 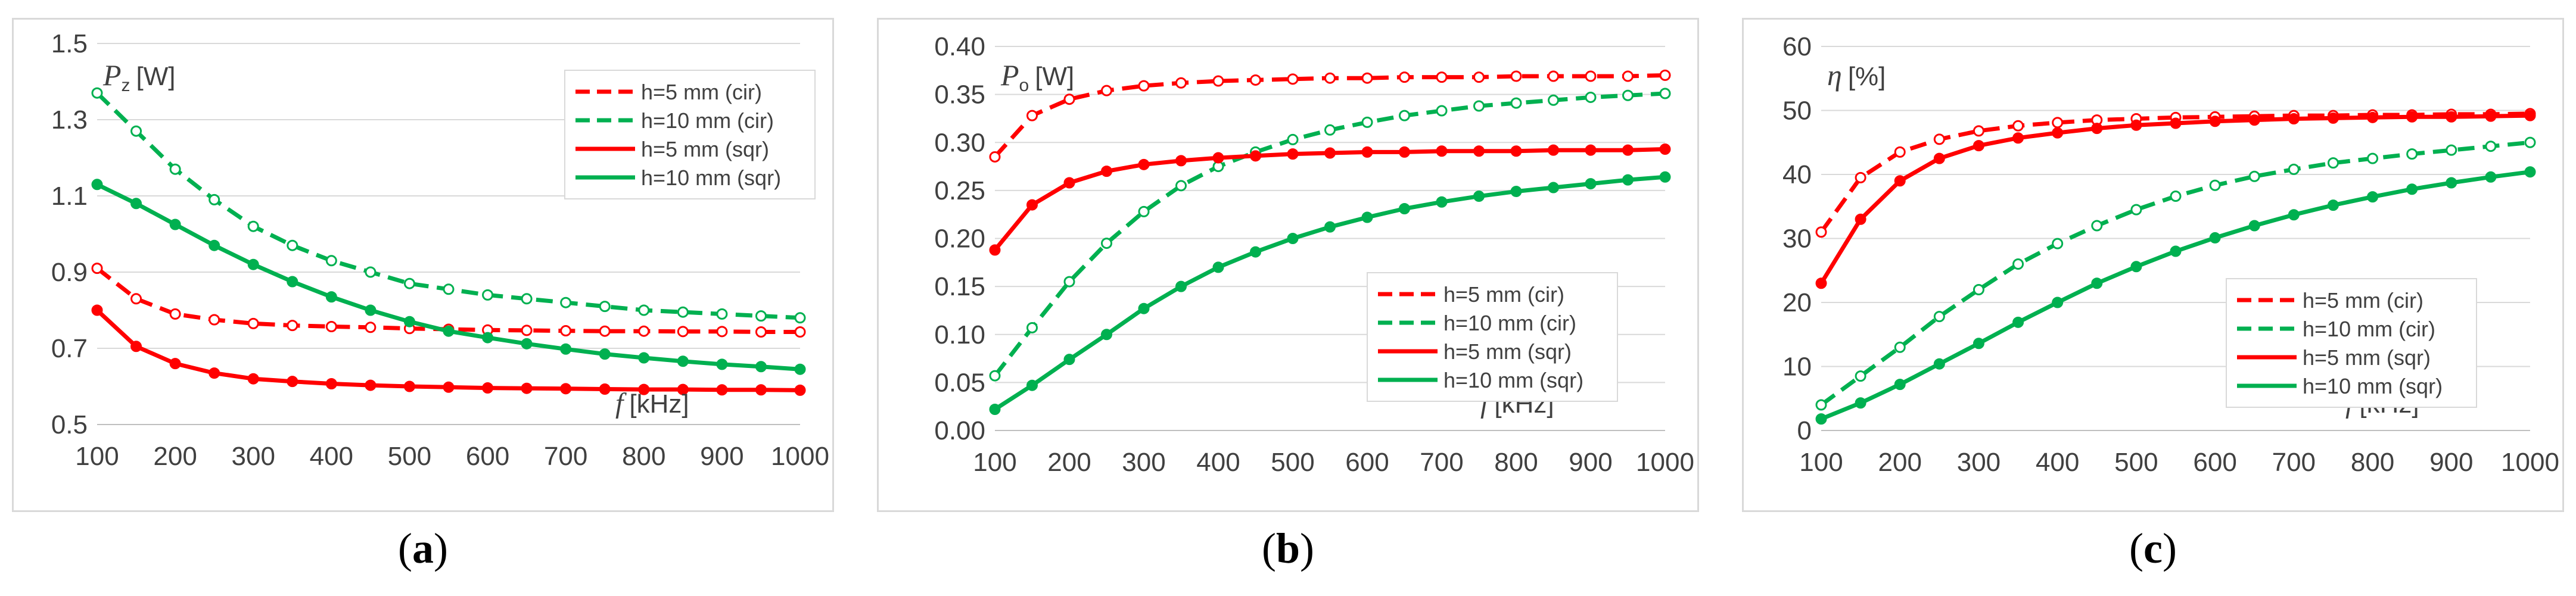 I want to click on series-line, so click(x=448, y=350).